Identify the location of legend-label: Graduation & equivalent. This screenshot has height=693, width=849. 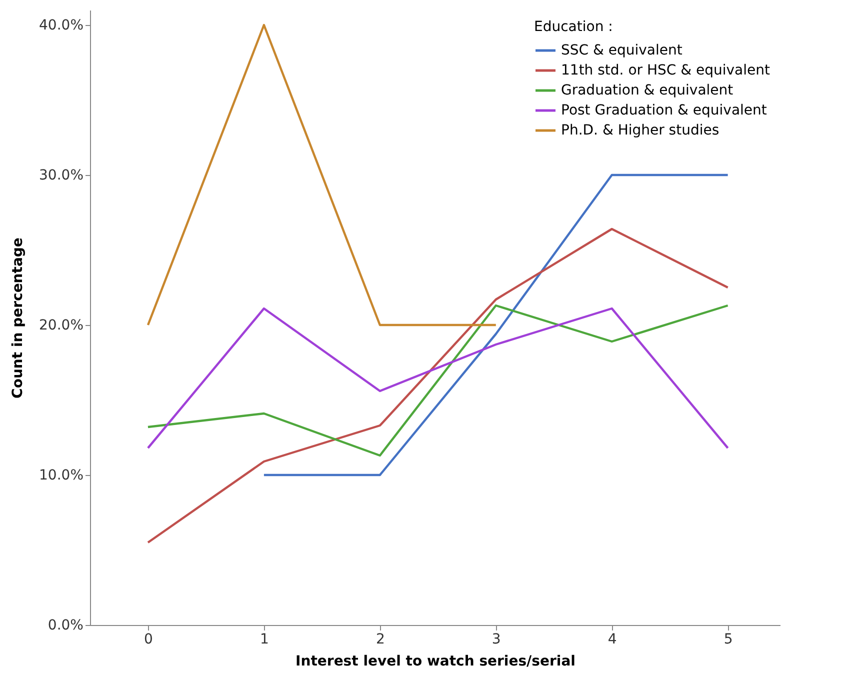
(647, 90).